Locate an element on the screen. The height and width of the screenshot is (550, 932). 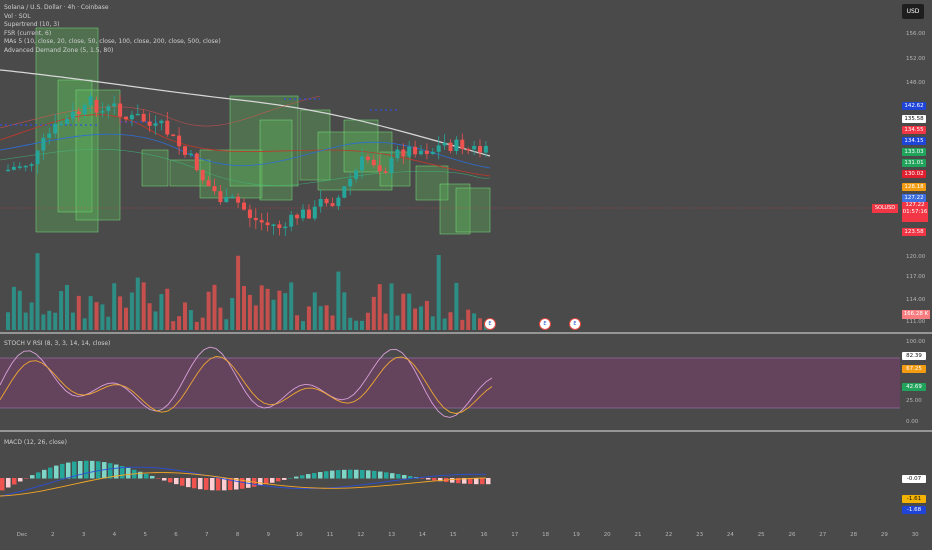
time-tick: 7 is located at coordinates (207, 535).